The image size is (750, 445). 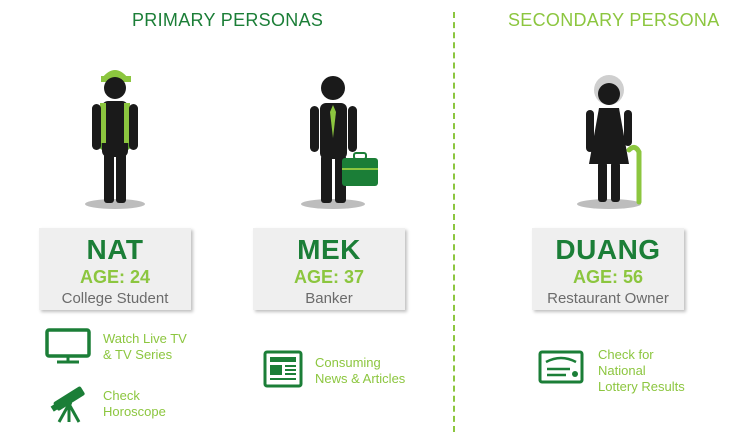 I want to click on elderly-woman-figure-icon, so click(x=609, y=142).